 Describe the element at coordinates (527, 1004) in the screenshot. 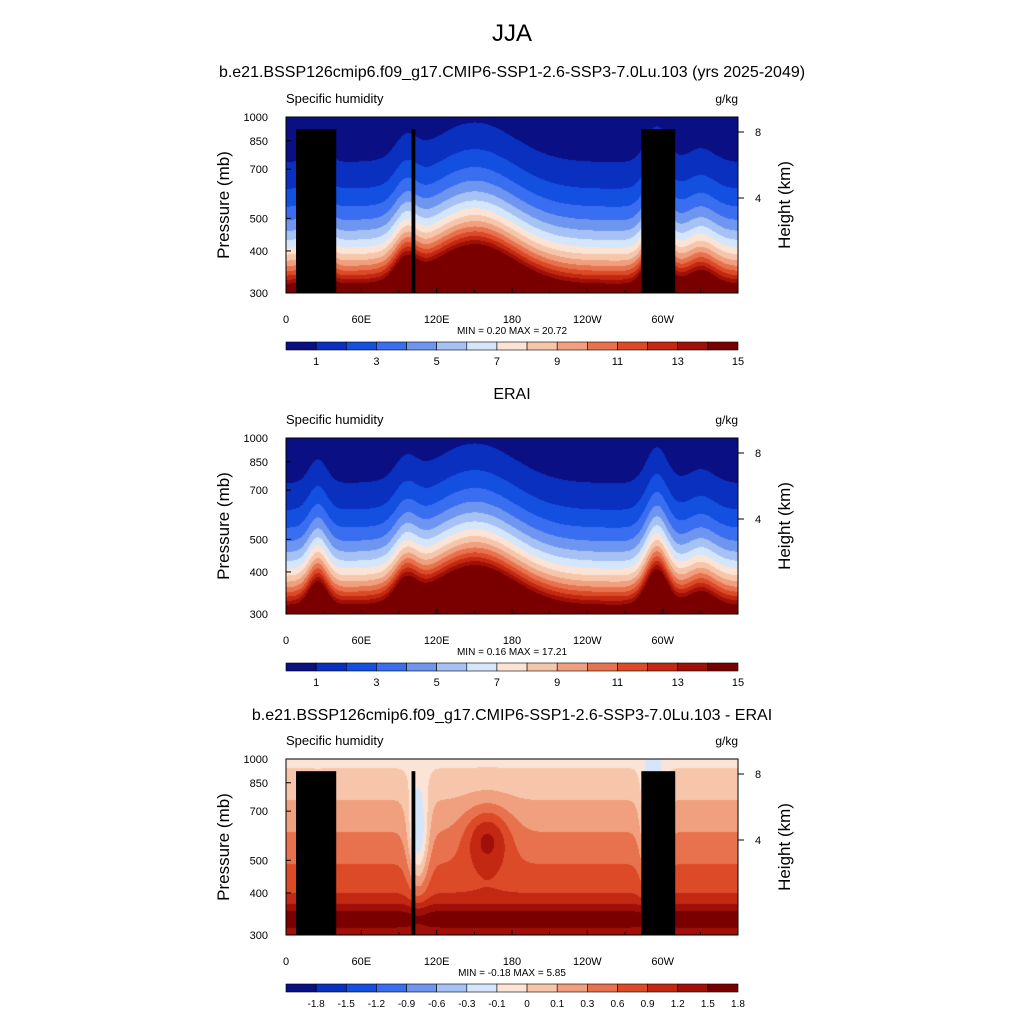

I see `colorbar-label: 0` at that location.